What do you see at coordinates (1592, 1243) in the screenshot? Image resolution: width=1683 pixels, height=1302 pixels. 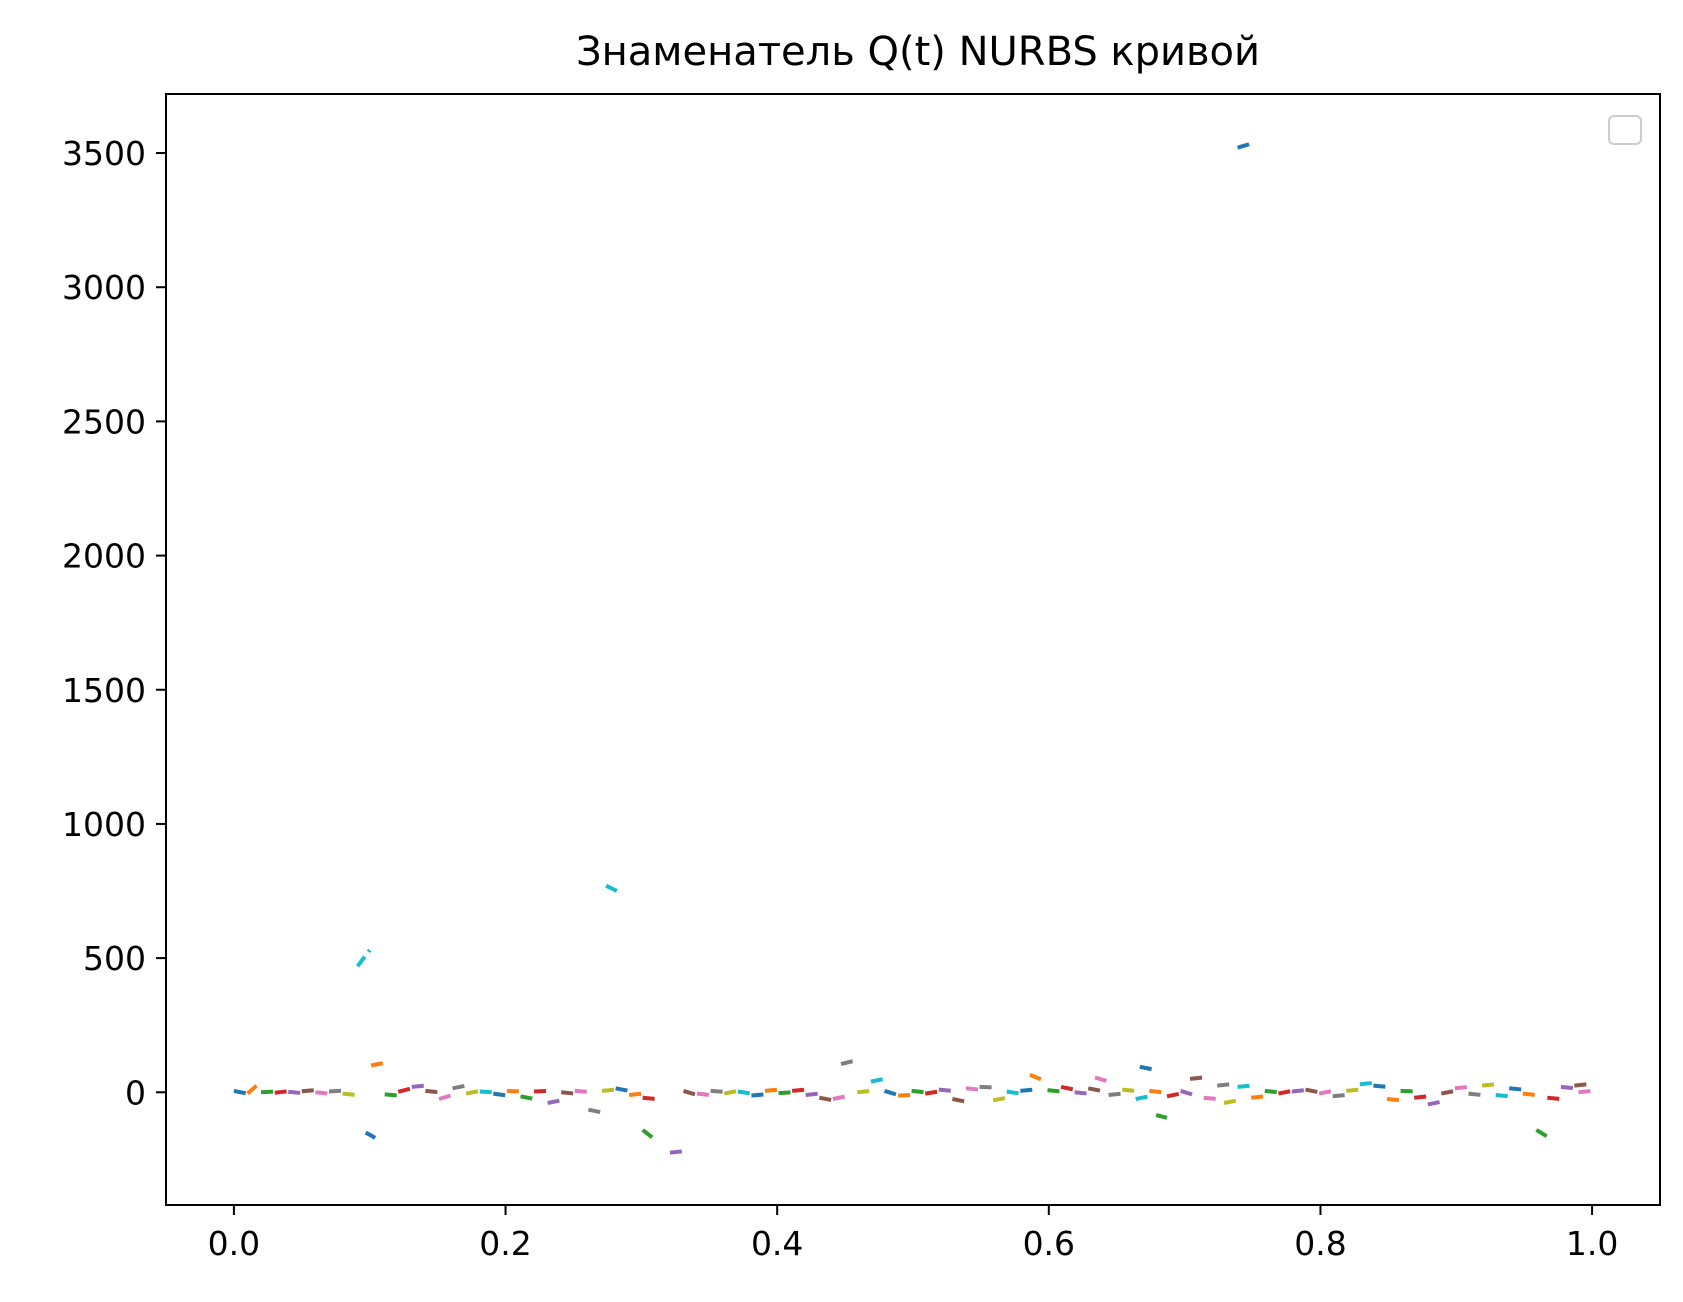 I see `x-tick-label: 1.0` at bounding box center [1592, 1243].